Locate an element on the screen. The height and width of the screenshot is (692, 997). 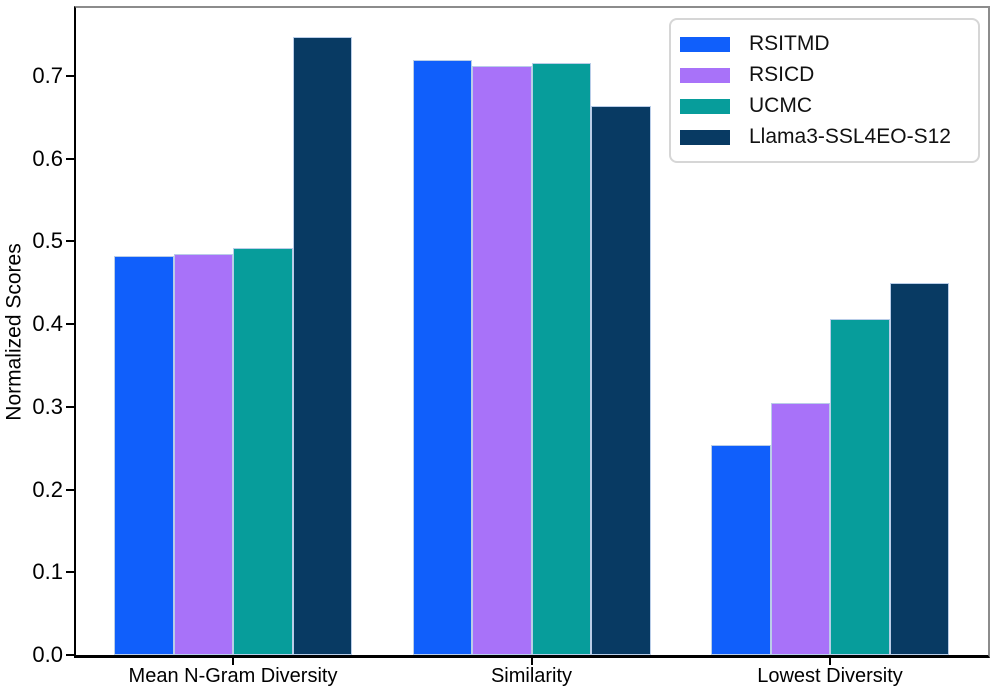
legend-label: Llama3-SSL4EO-S12 is located at coordinates (850, 136).